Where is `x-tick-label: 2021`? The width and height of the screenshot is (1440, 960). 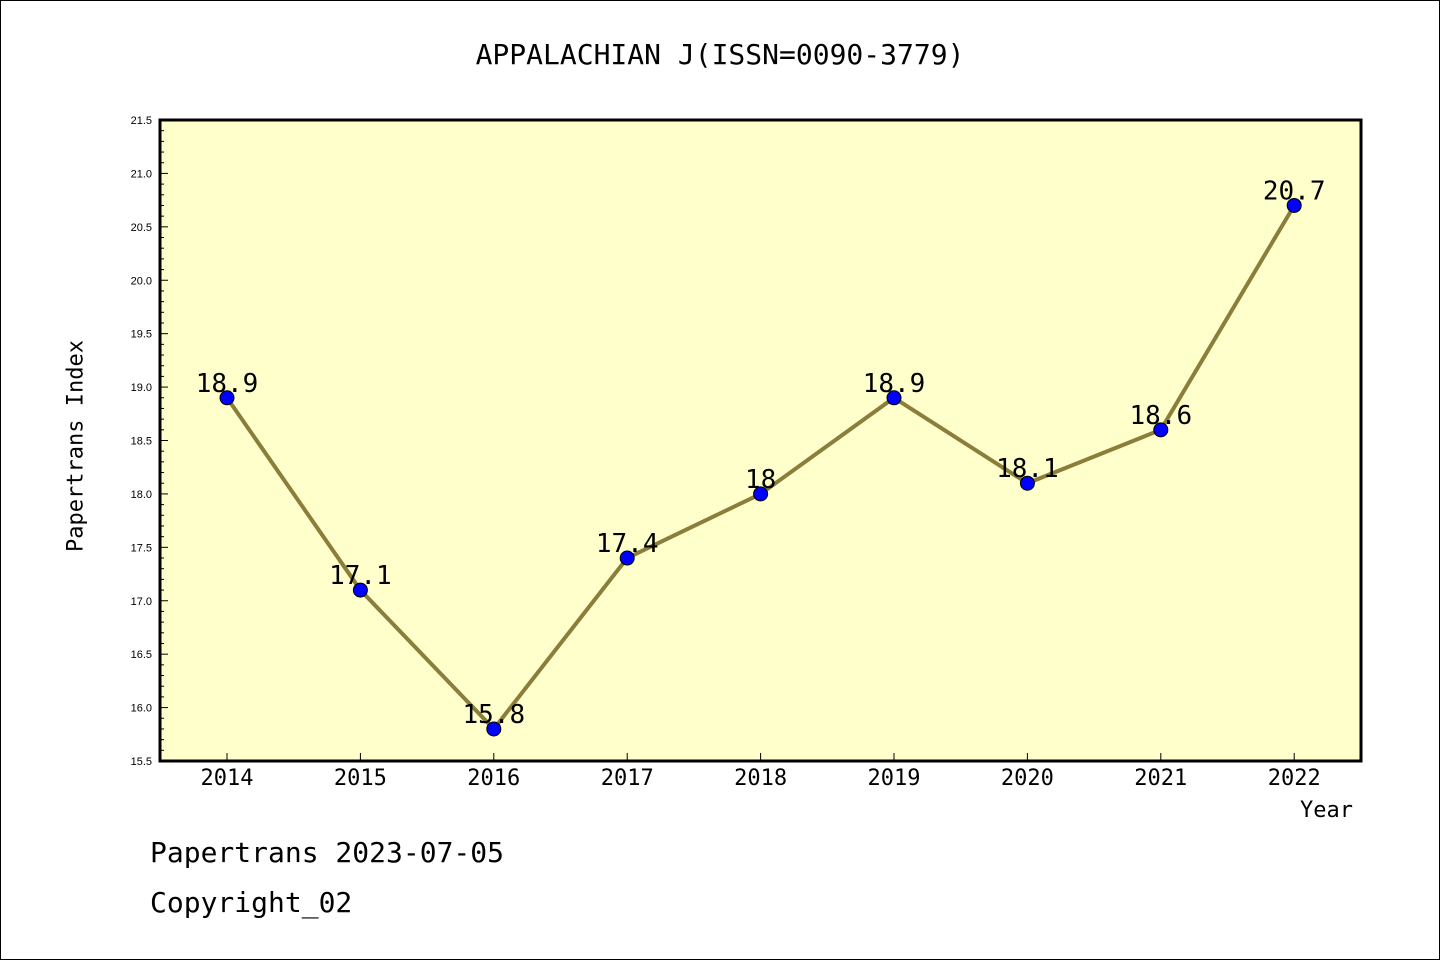 x-tick-label: 2021 is located at coordinates (1160, 778).